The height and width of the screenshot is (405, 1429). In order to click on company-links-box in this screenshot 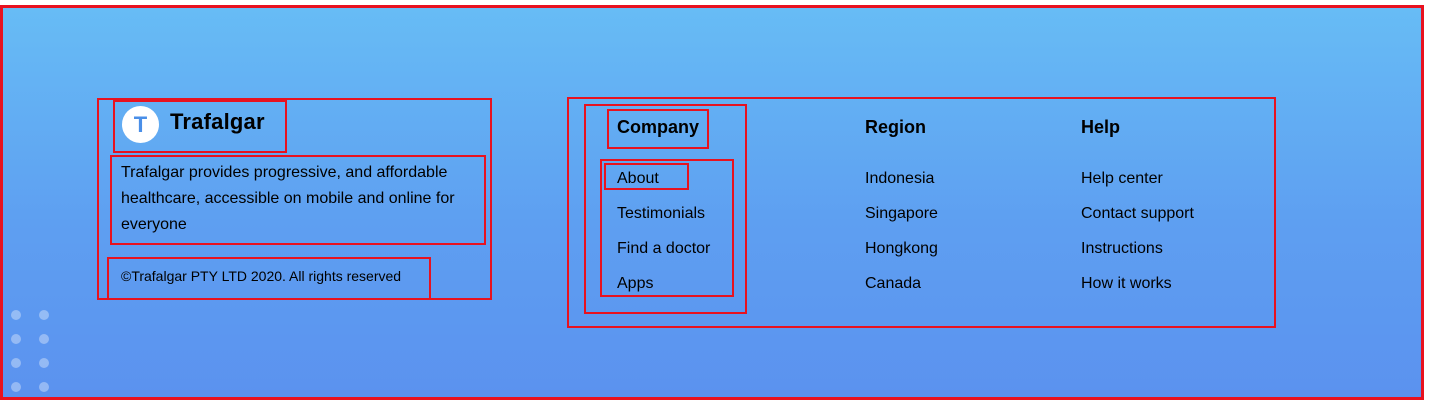, I will do `click(667, 228)`.